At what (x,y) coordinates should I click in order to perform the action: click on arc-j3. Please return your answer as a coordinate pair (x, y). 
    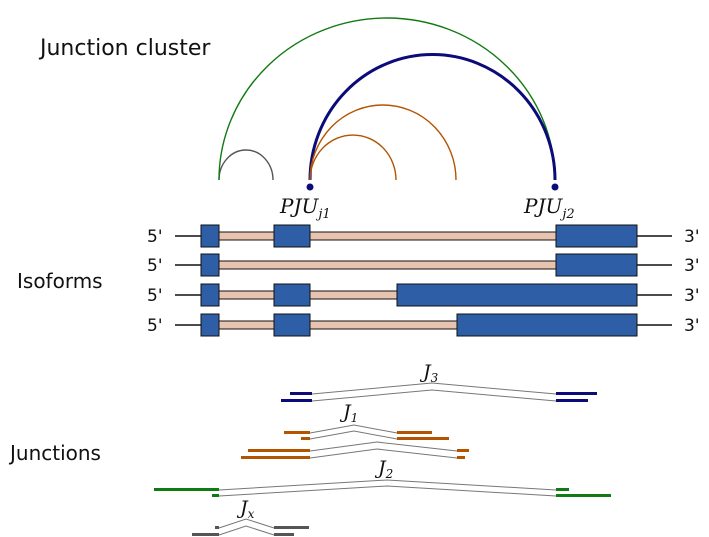
    Looking at the image, I should click on (432, 117).